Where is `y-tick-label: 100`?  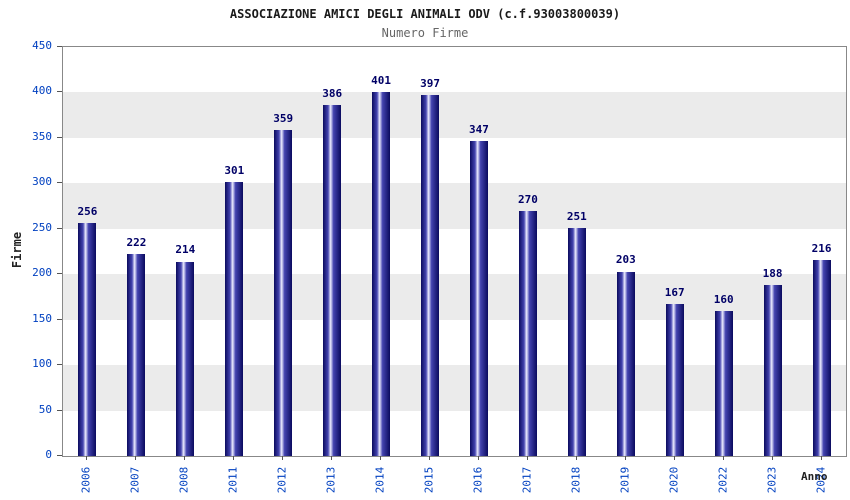
y-tick-label: 100 is located at coordinates (42, 364).